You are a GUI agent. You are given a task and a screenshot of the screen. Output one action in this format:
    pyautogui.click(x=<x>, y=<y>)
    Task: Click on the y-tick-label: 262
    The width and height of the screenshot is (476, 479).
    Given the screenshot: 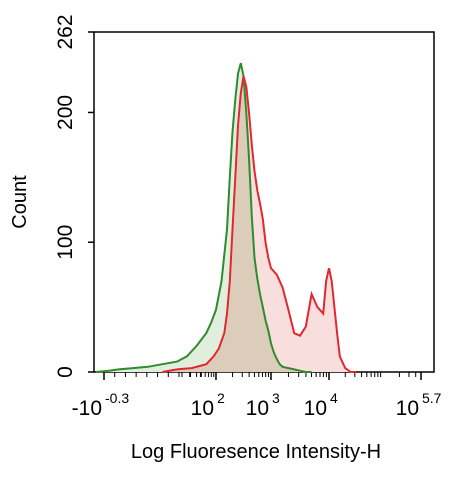 What is the action you would take?
    pyautogui.click(x=65, y=31)
    